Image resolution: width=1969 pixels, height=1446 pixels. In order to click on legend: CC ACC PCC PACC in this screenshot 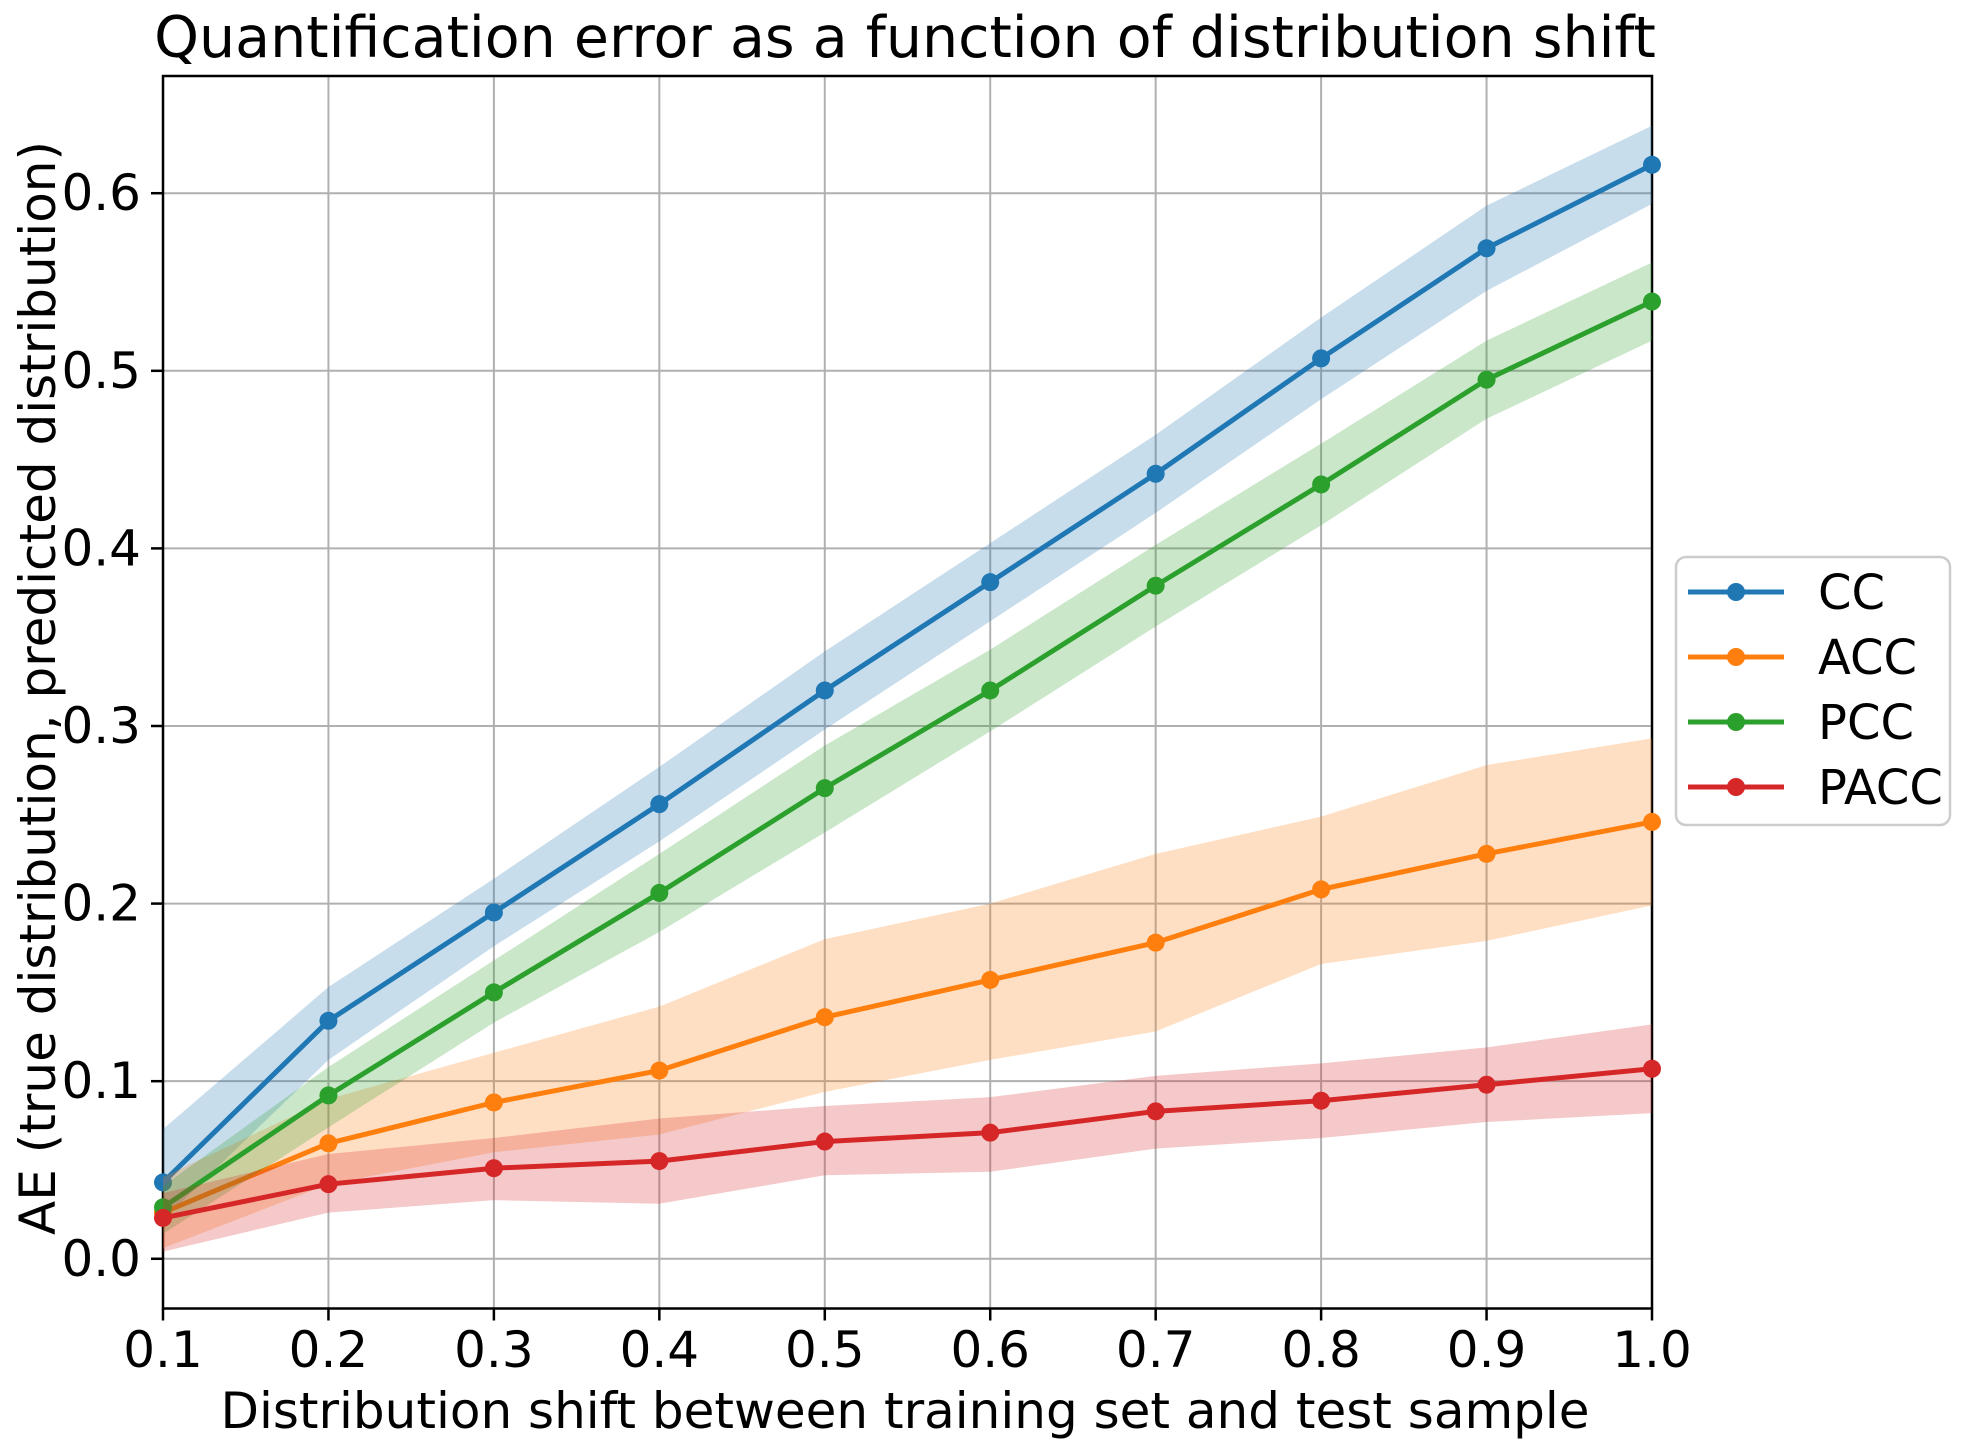, I will do `click(1813, 691)`.